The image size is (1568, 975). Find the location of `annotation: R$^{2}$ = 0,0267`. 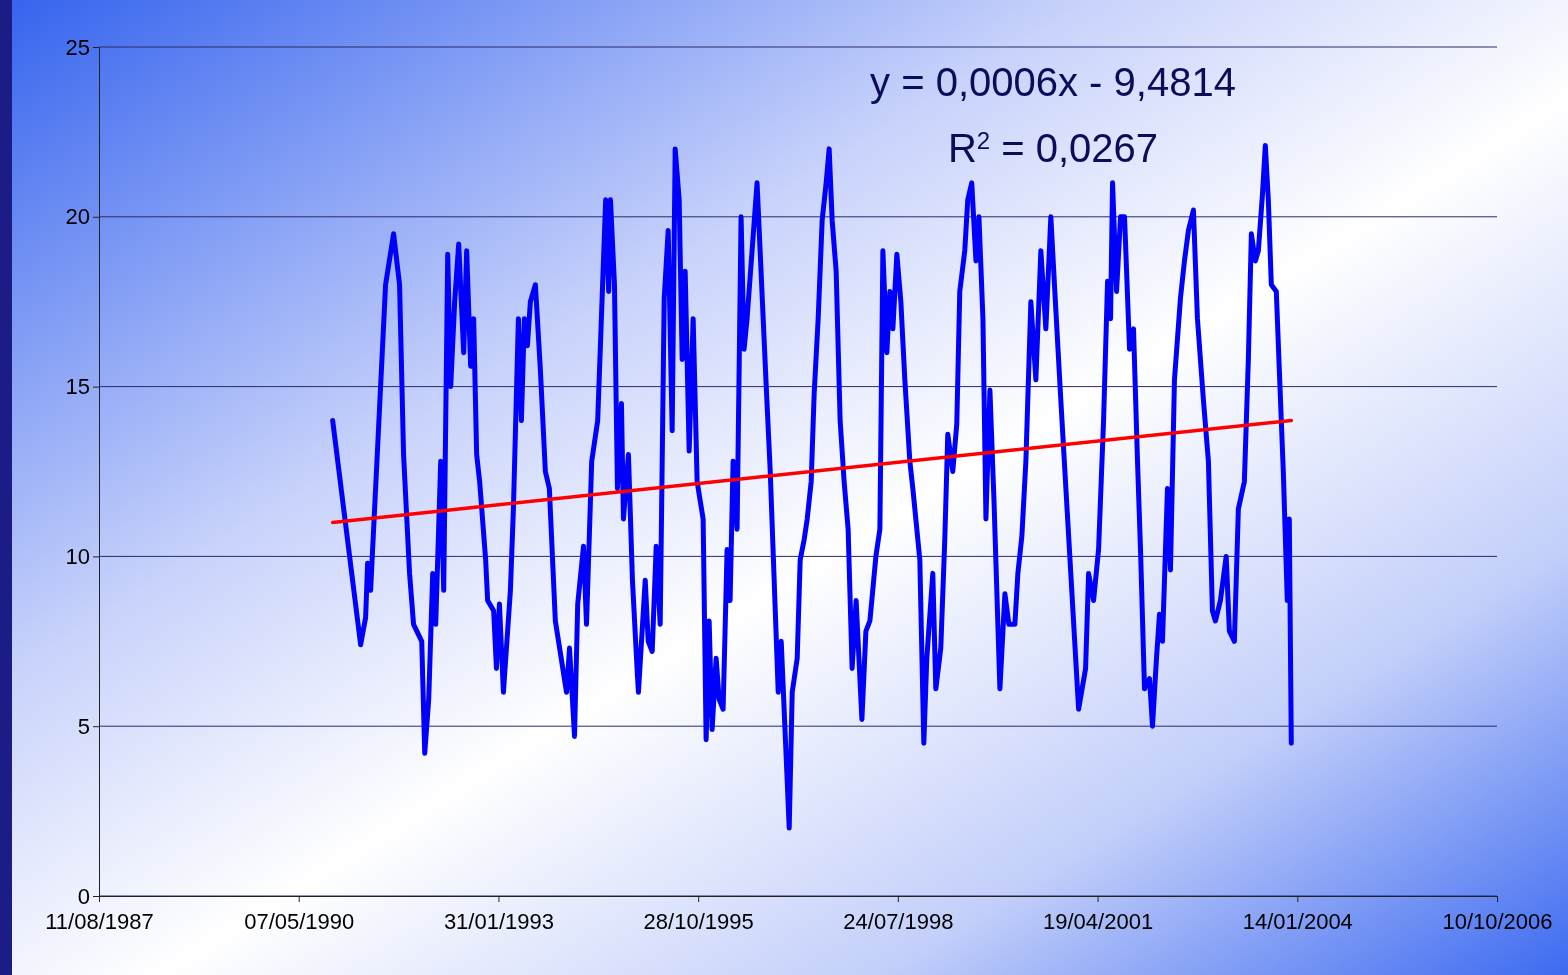

annotation: R$^{2}$ = 0,0267 is located at coordinates (1053, 148).